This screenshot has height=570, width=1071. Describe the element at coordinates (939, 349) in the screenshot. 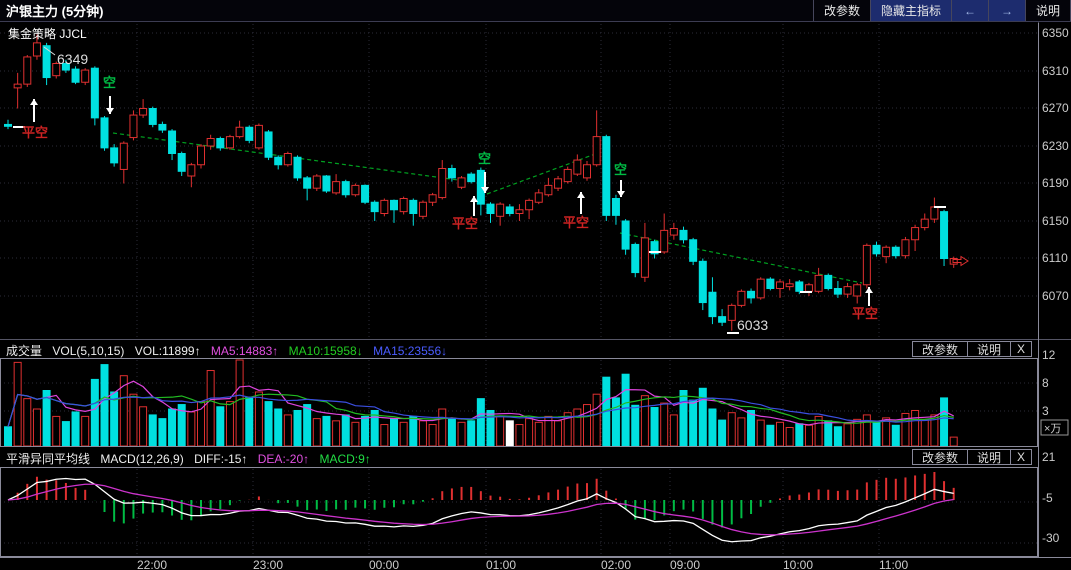

I see `volume-change-params-button: 改参数` at that location.